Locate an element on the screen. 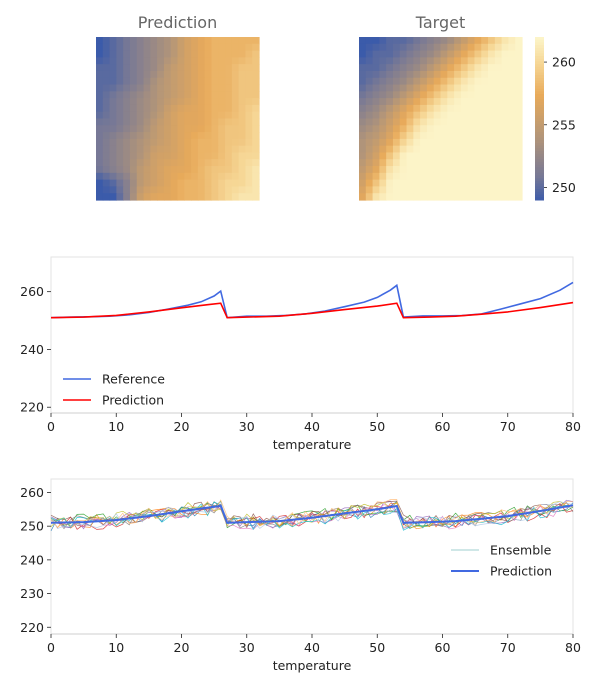 This screenshot has height=700, width=600. y-tick-label: 220 is located at coordinates (32, 627).